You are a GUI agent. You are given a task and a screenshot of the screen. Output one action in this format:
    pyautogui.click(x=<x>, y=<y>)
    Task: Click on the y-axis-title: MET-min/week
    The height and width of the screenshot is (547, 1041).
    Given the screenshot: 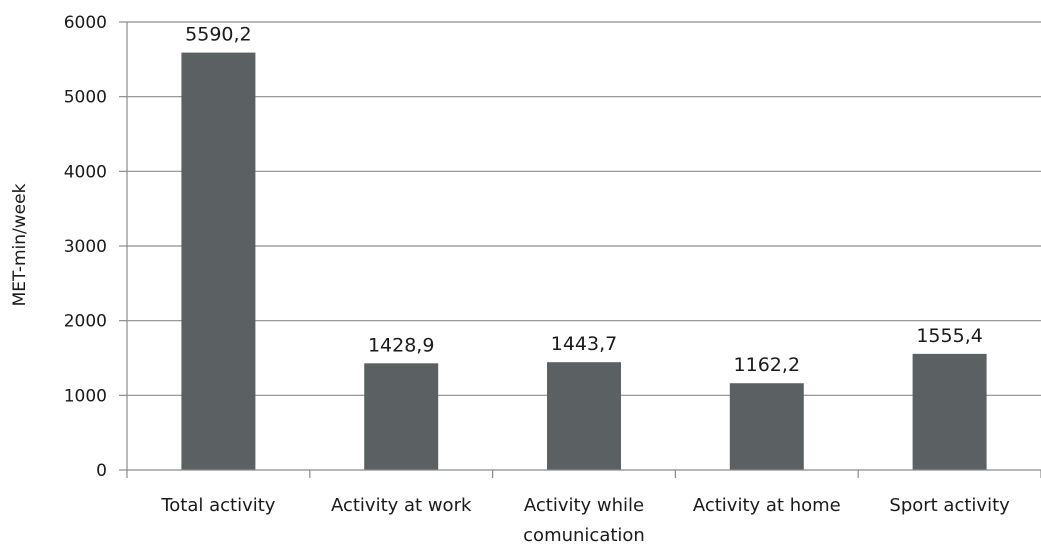 What is the action you would take?
    pyautogui.click(x=20, y=244)
    